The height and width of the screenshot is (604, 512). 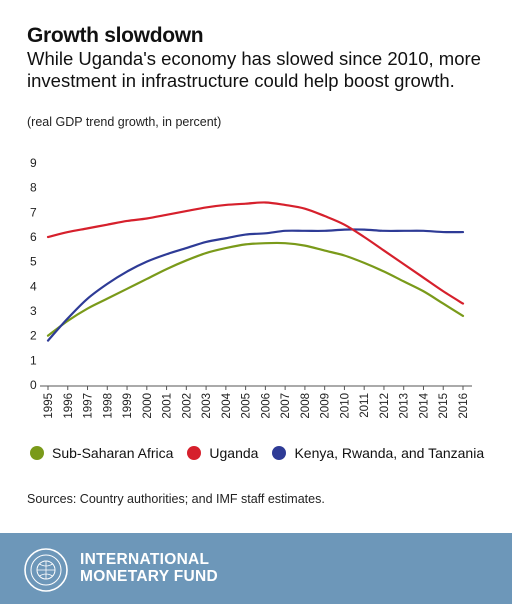 I want to click on x-tick-label: 2008, so click(x=306, y=406).